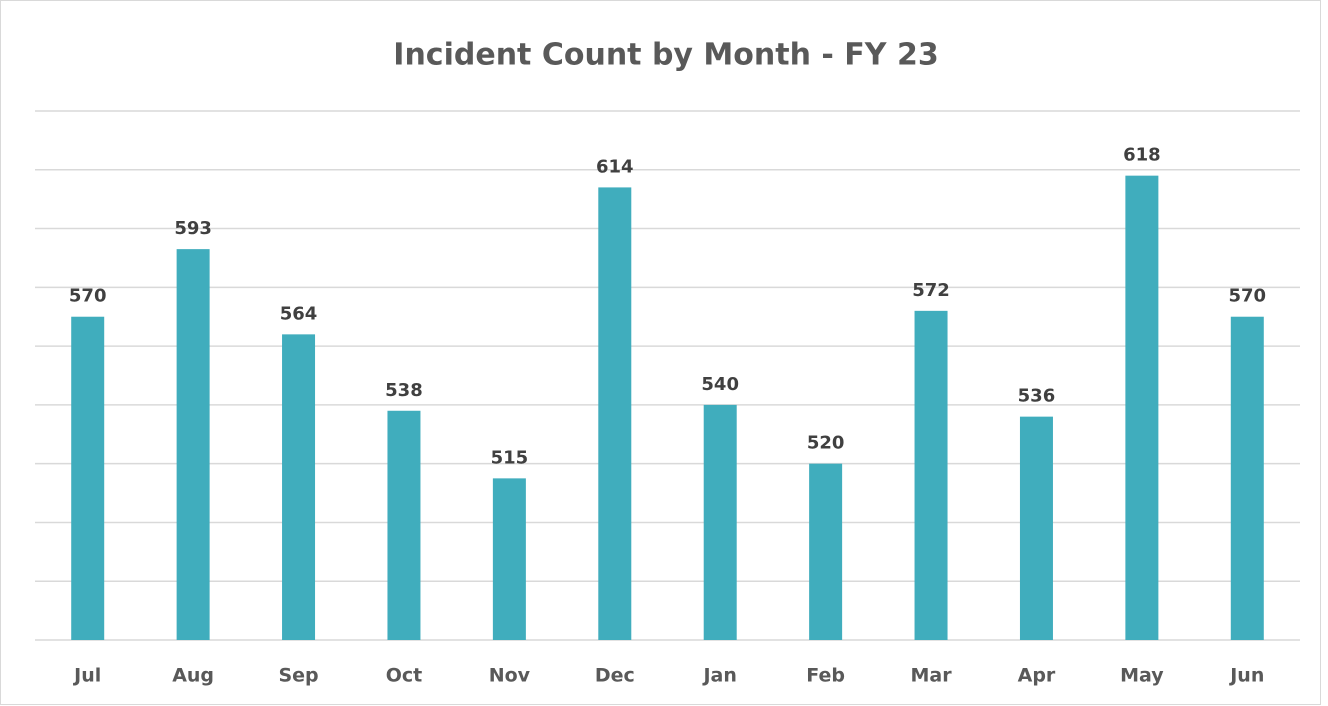 This screenshot has width=1328, height=706. What do you see at coordinates (1246, 676) in the screenshot?
I see `x-tick-label: Jun` at bounding box center [1246, 676].